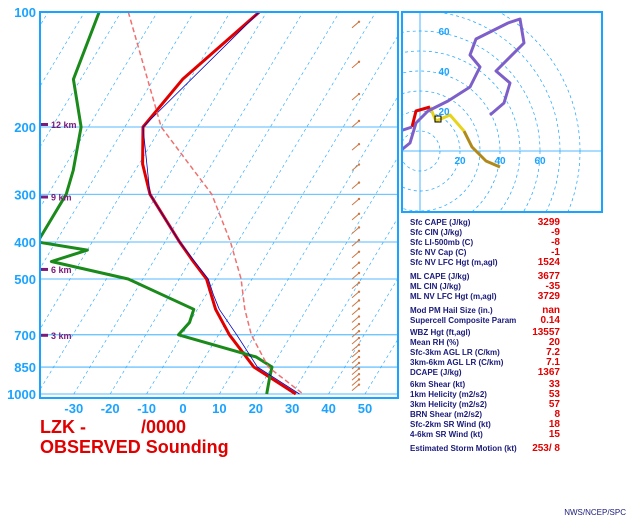  I want to click on temperature-tick-label: 50, so click(365, 408).